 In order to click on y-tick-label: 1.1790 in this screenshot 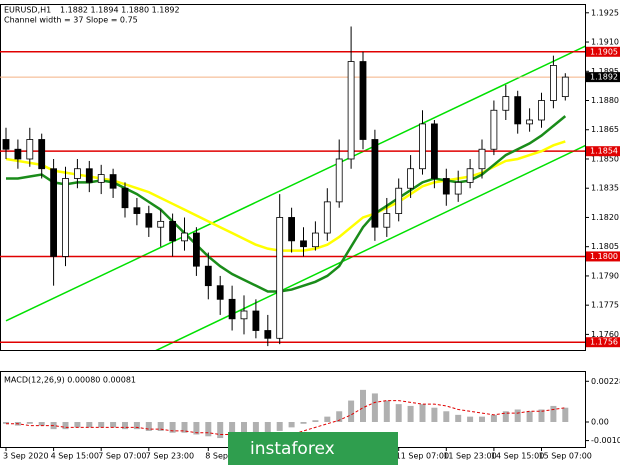, I will do `click(605, 275)`.